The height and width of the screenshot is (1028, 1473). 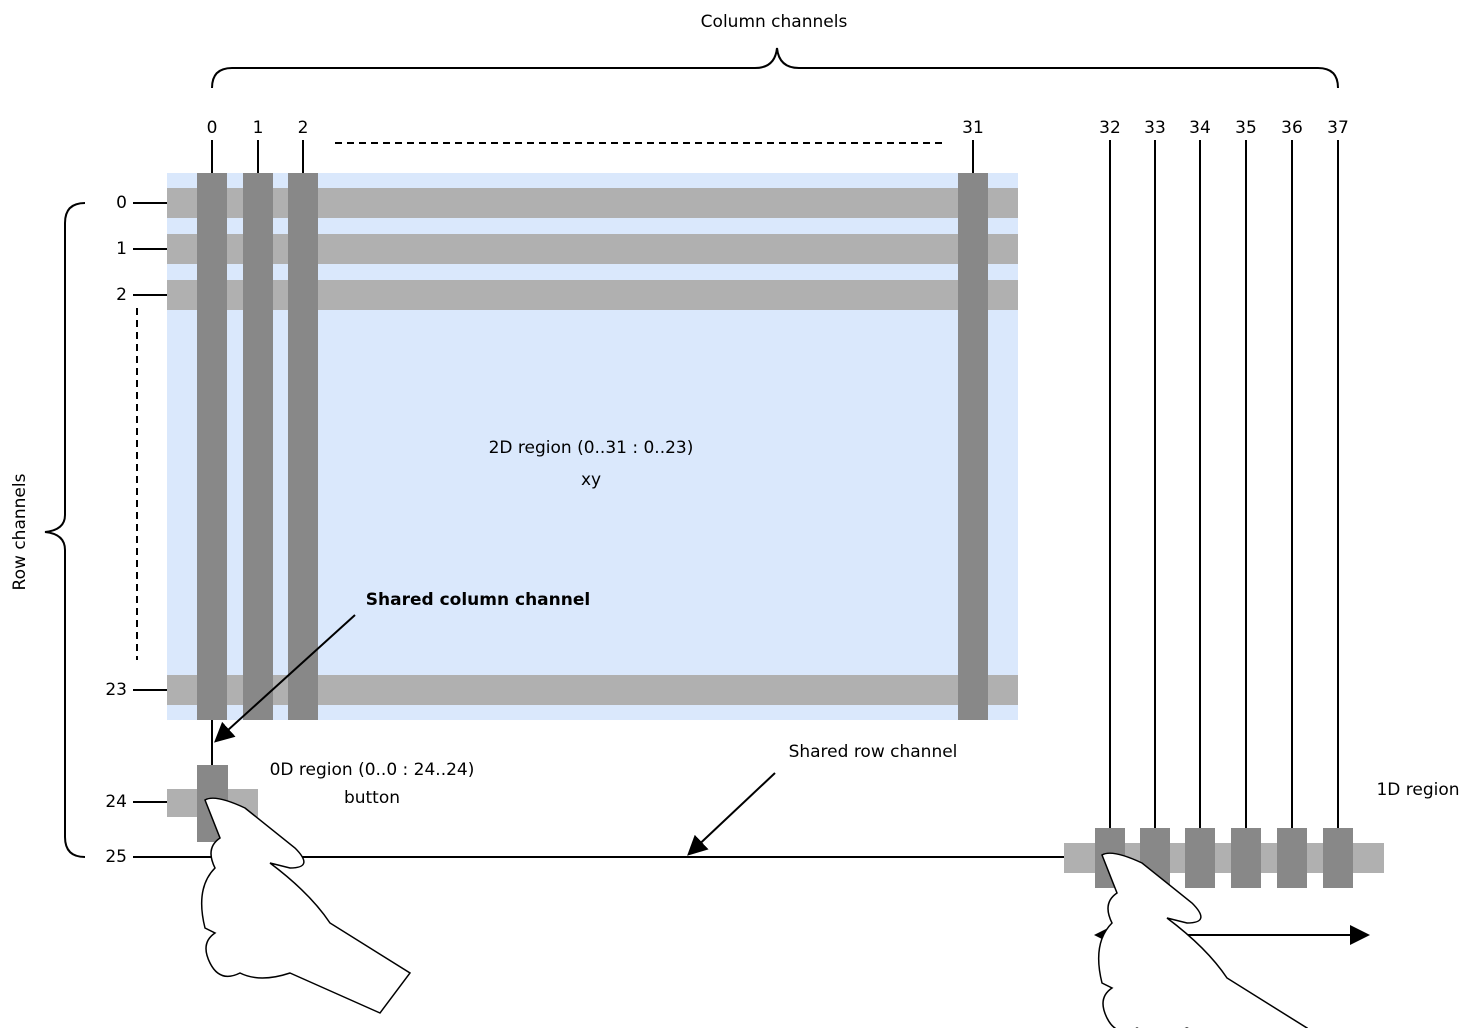 What do you see at coordinates (372, 798) in the screenshot?
I see `region-0d-sub: button` at bounding box center [372, 798].